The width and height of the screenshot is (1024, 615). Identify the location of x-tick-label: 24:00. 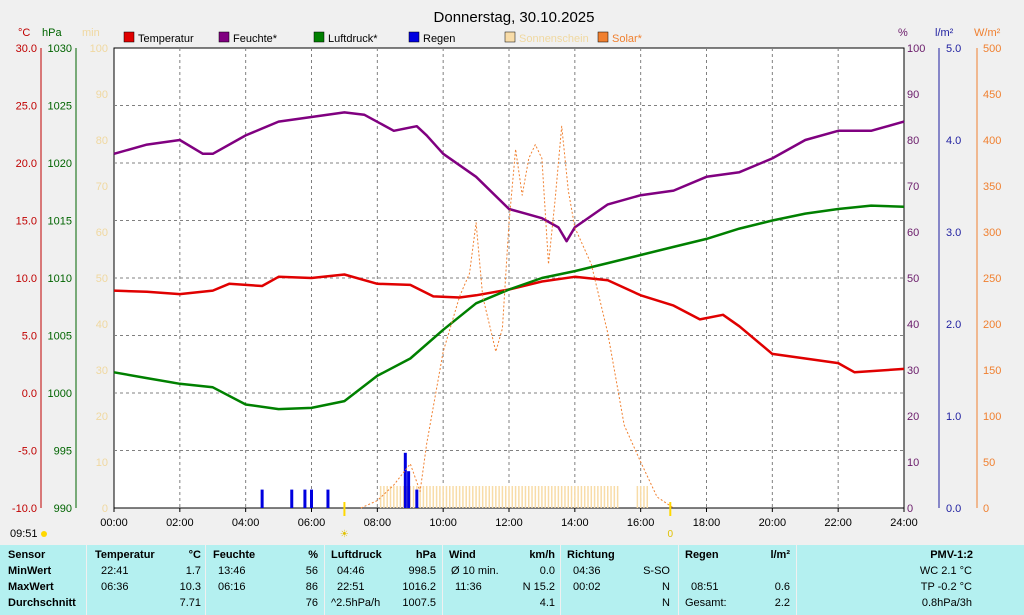
(904, 523).